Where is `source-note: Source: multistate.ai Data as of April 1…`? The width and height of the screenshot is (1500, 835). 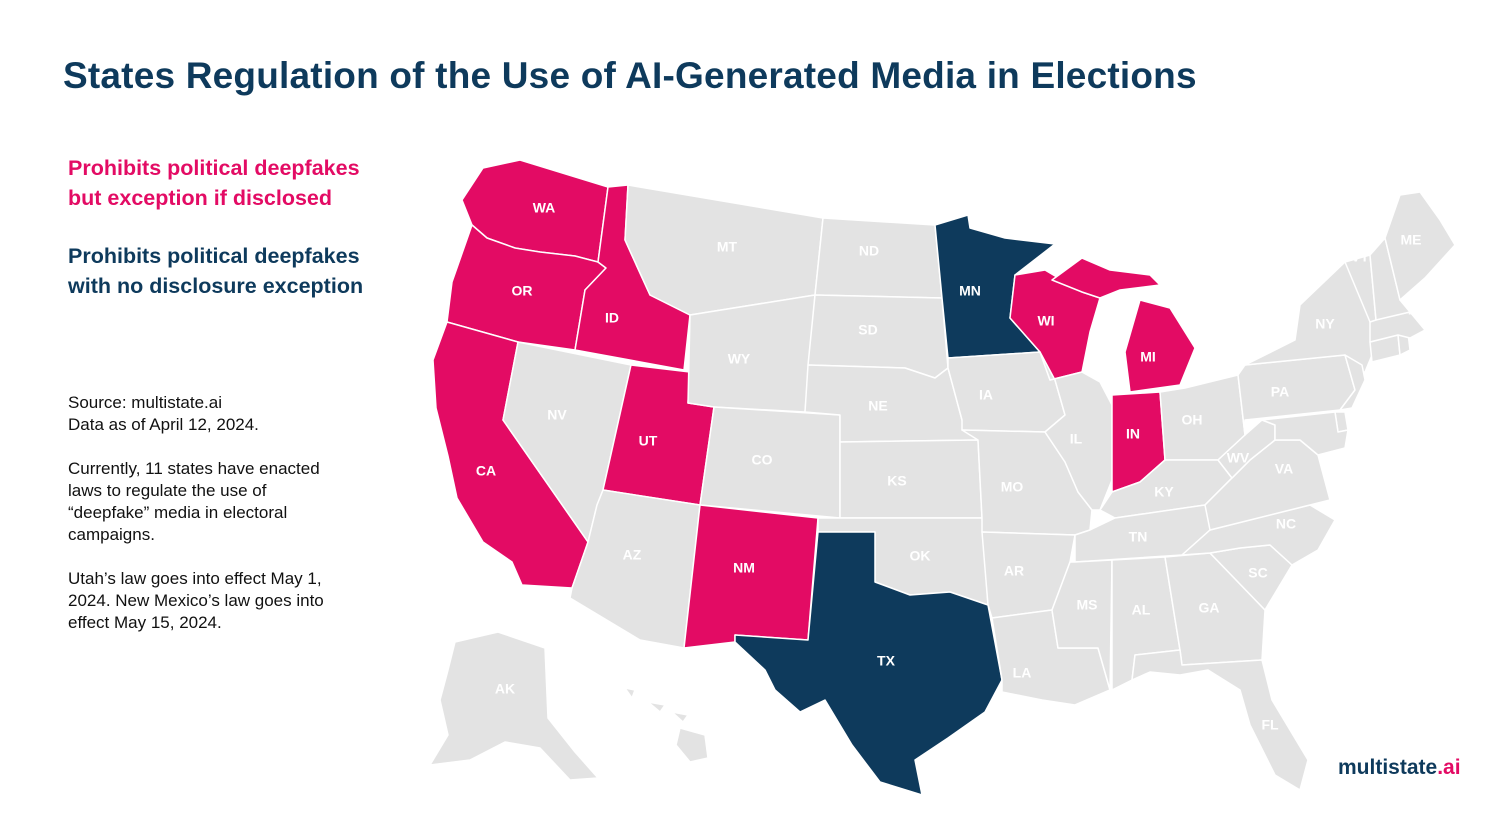
source-note: Source: multistate.ai Data as of April 1… is located at coordinates (233, 414).